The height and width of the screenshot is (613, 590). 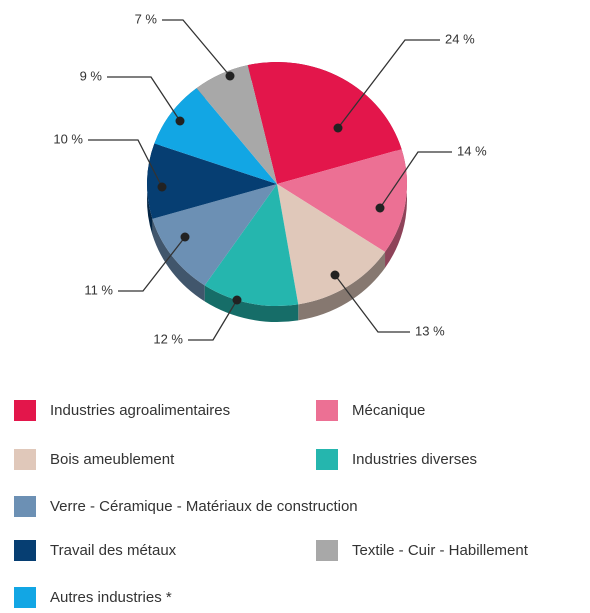 What do you see at coordinates (168, 338) in the screenshot?
I see `data-label: 12 %` at bounding box center [168, 338].